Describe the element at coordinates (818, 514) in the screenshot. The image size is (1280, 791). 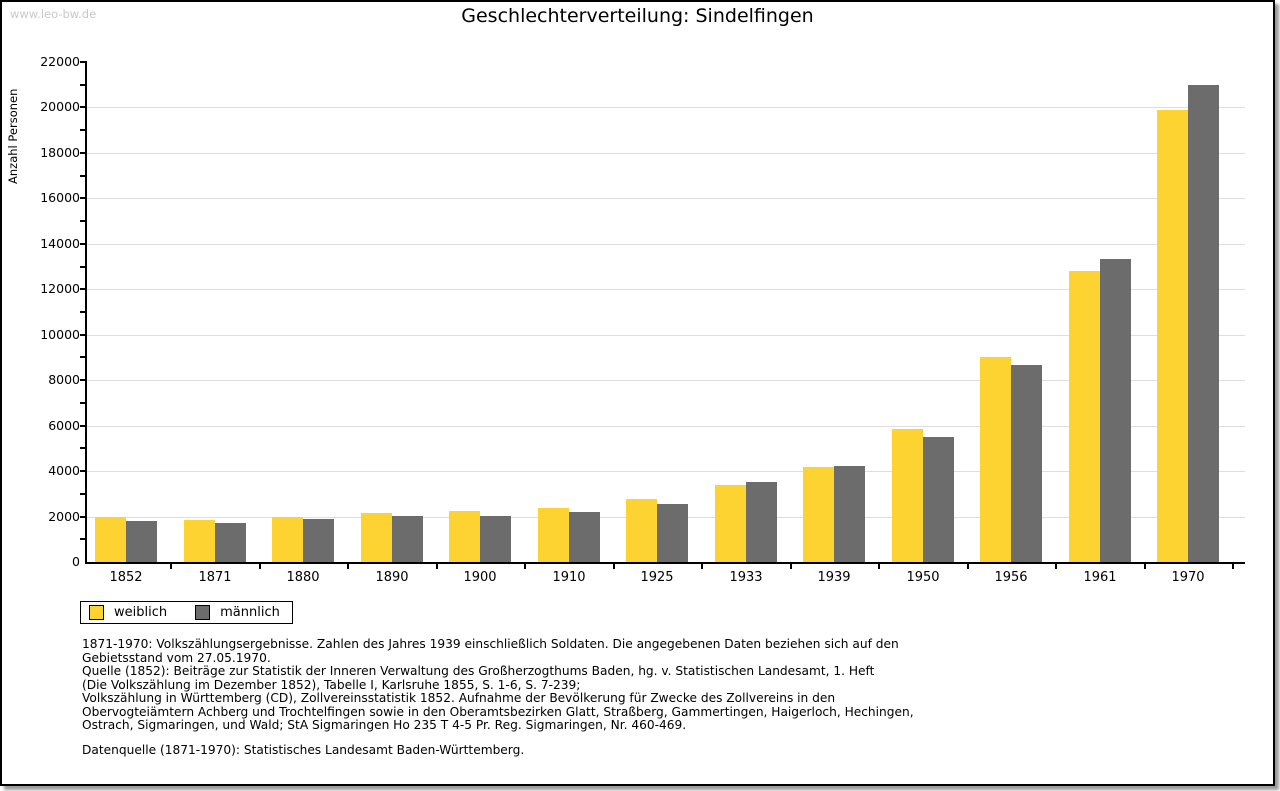
I see `bar-weiblich-1939` at that location.